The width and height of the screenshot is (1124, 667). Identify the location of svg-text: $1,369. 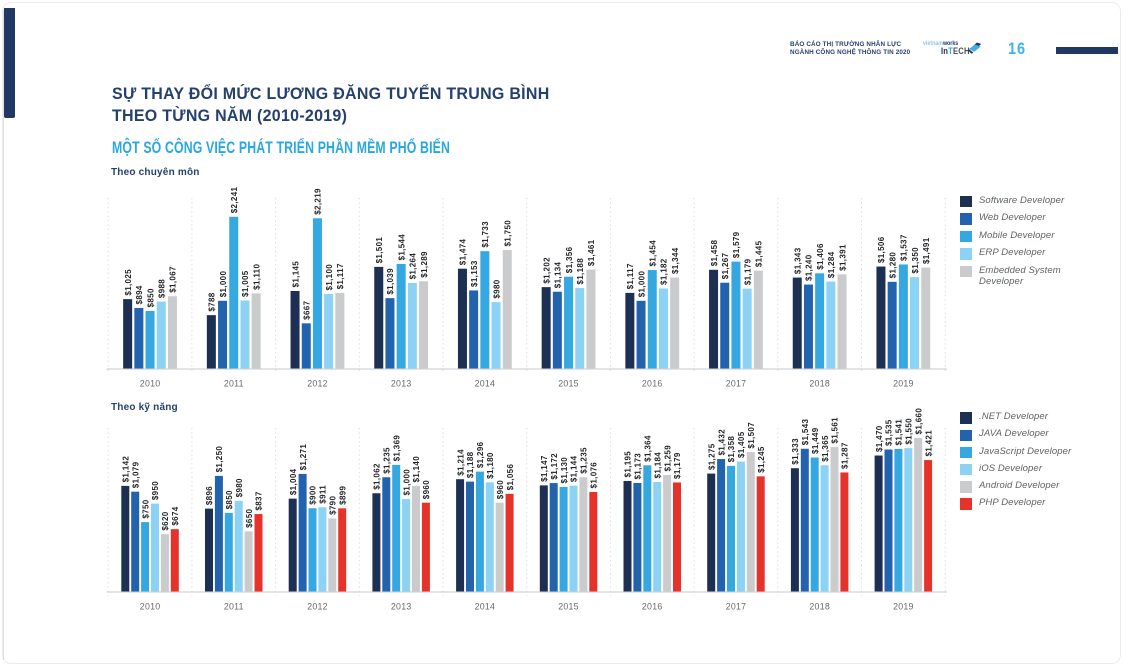
(396, 448).